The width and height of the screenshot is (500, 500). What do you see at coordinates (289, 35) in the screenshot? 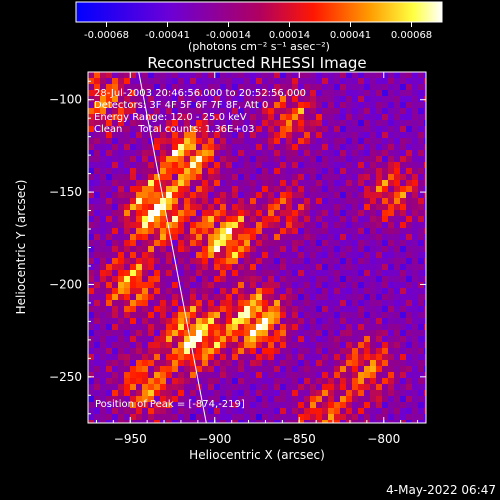
I see `colorbar-tick-label: 0.00014` at bounding box center [289, 35].